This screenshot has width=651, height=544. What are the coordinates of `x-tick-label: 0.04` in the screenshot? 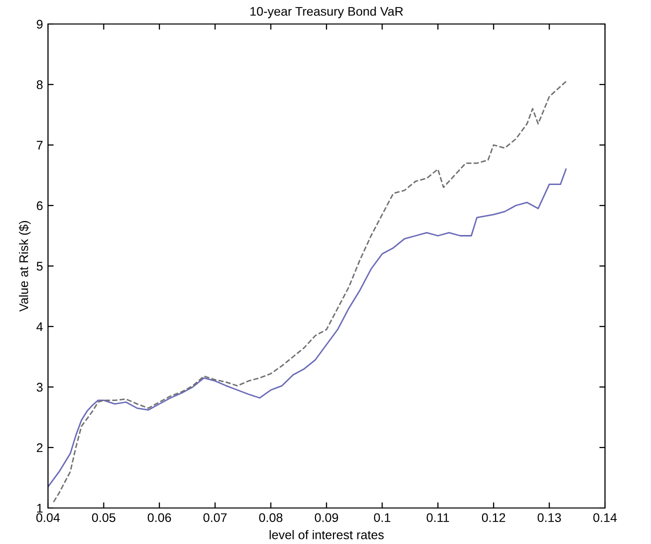 It's located at (48, 517).